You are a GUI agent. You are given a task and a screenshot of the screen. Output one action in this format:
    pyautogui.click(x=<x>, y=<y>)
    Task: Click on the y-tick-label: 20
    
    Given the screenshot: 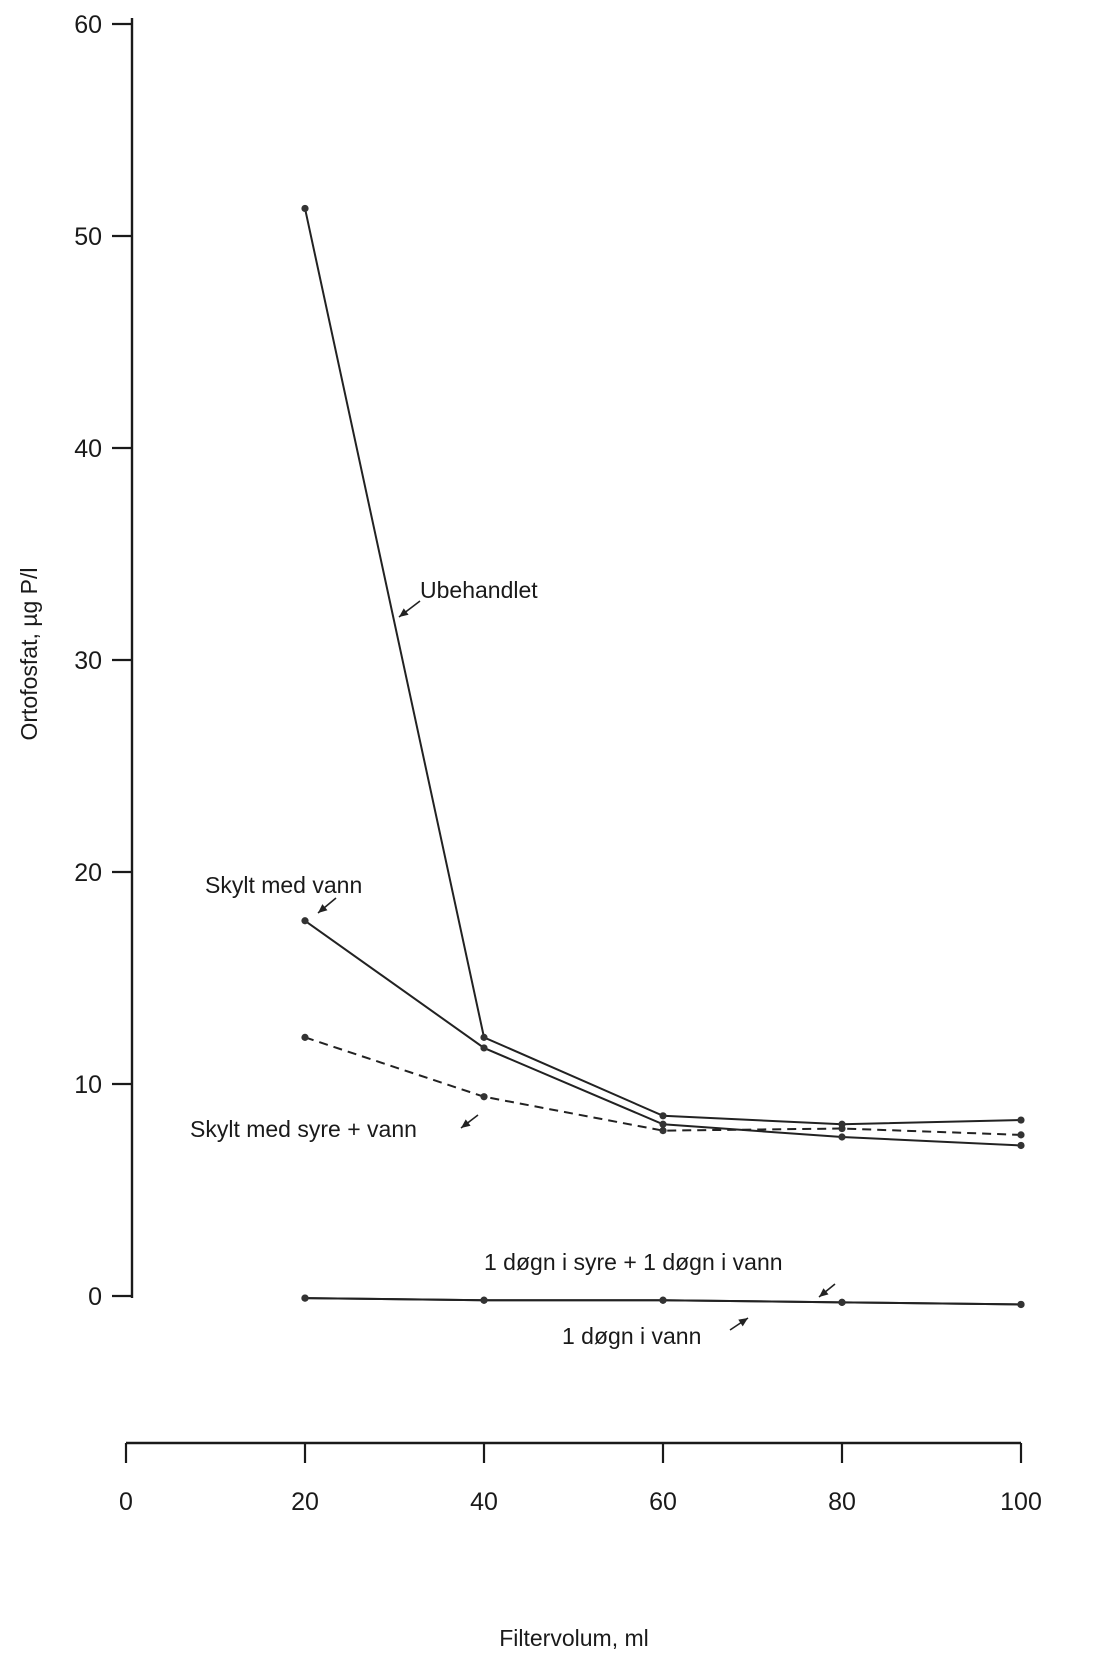 What is the action you would take?
    pyautogui.click(x=88, y=873)
    